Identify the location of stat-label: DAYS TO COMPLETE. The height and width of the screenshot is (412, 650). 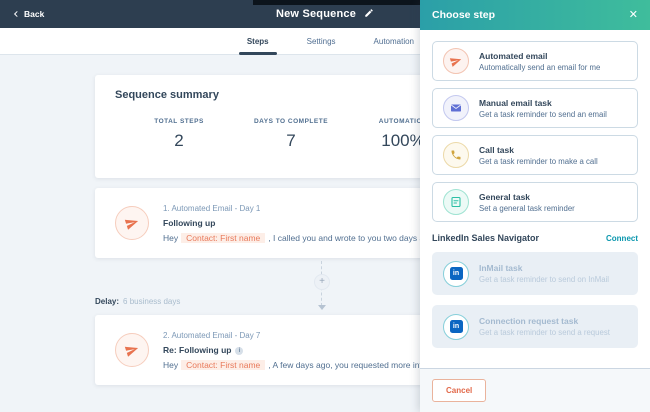
(291, 121).